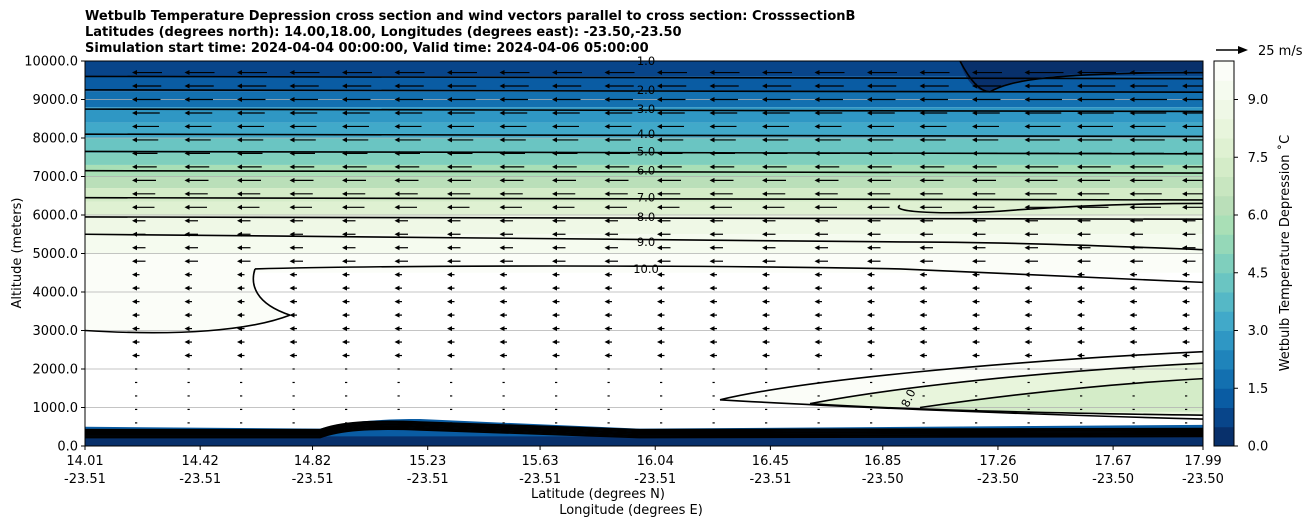 The height and width of the screenshot is (526, 1312). I want to click on contour-line-3.0, so click(644, 110).